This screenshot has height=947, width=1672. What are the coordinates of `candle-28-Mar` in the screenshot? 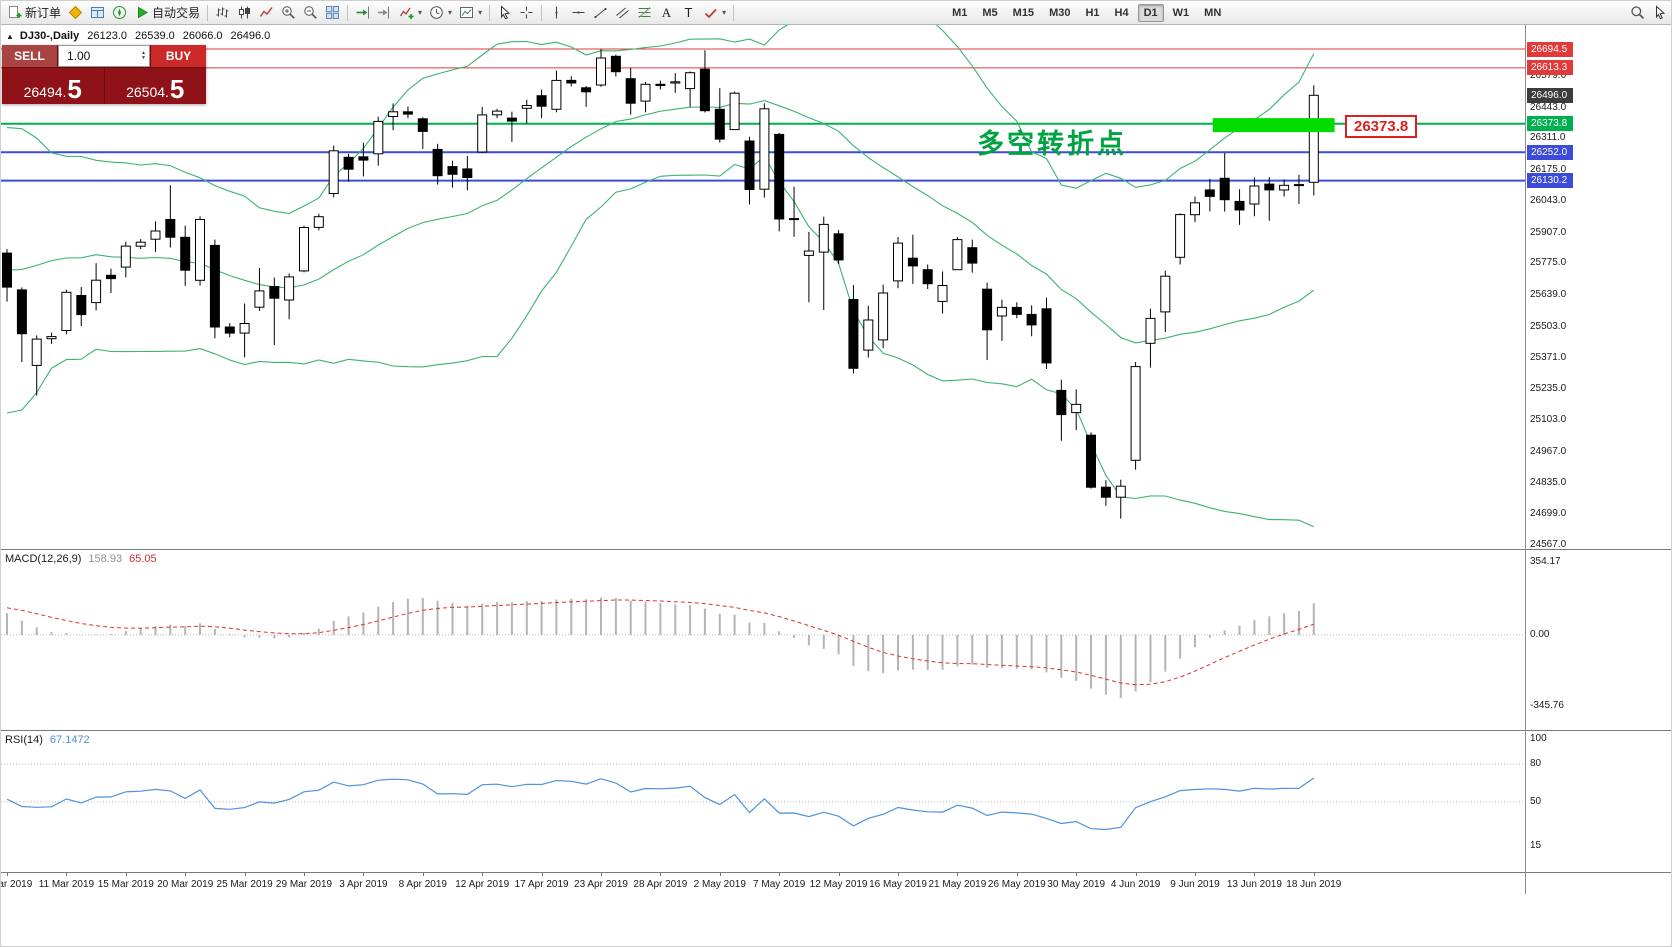 It's located at (289, 288).